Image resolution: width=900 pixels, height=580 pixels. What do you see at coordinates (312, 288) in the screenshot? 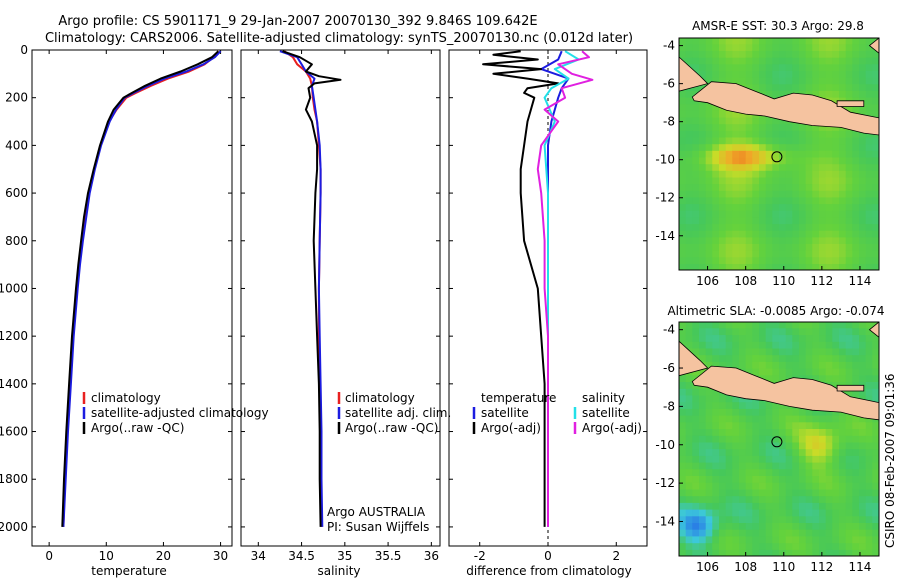
I see `series-line-argo-raw-qc-` at bounding box center [312, 288].